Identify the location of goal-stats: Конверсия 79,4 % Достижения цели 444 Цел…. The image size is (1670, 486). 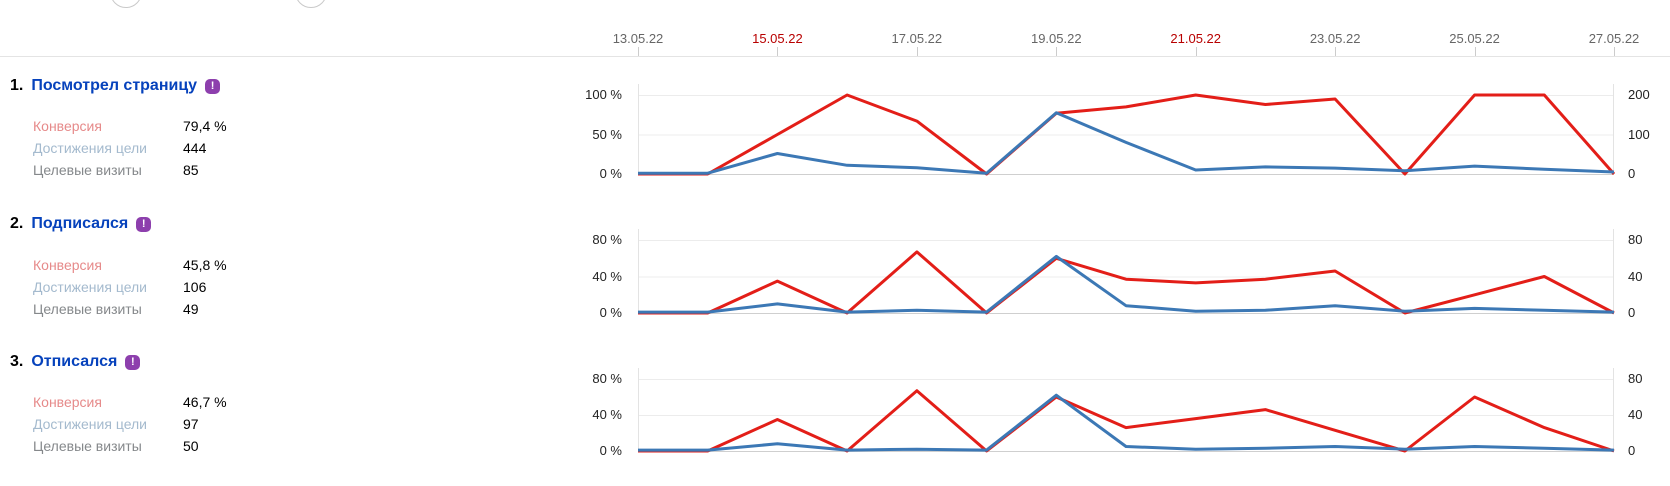
(130, 148).